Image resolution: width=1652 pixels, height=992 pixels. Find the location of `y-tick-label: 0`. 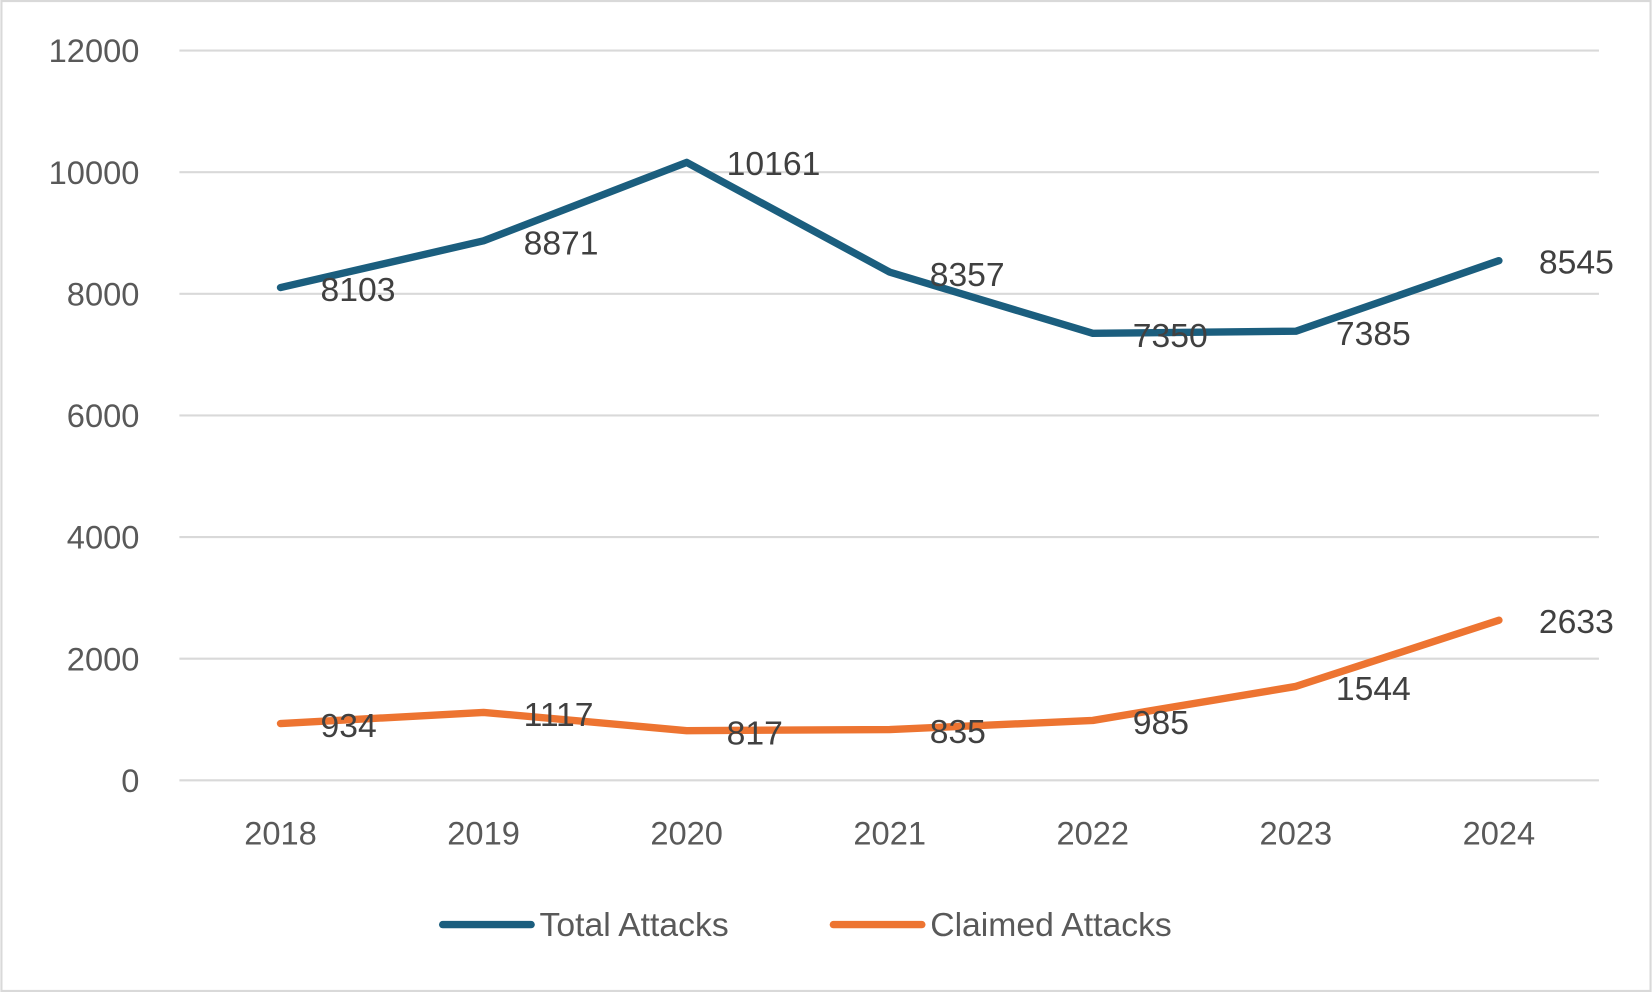

y-tick-label: 0 is located at coordinates (130, 780).